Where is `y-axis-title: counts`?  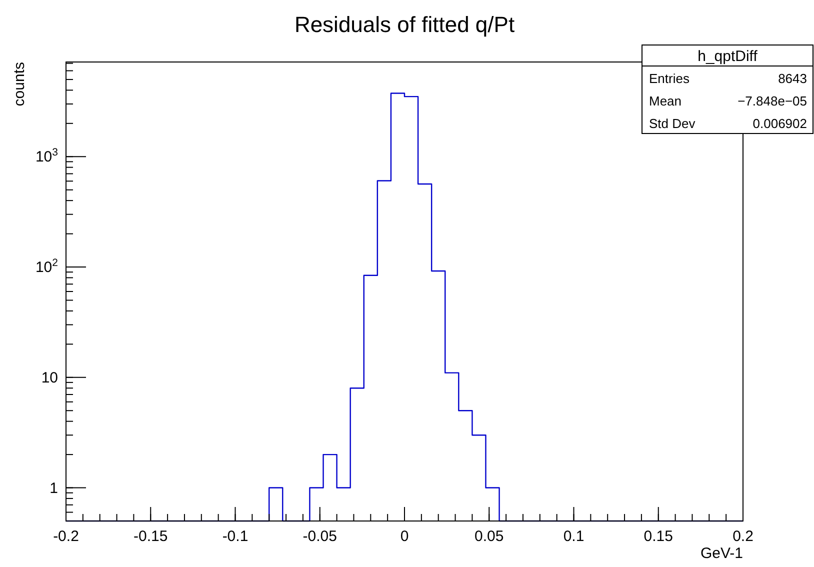 y-axis-title: counts is located at coordinates (19, 84).